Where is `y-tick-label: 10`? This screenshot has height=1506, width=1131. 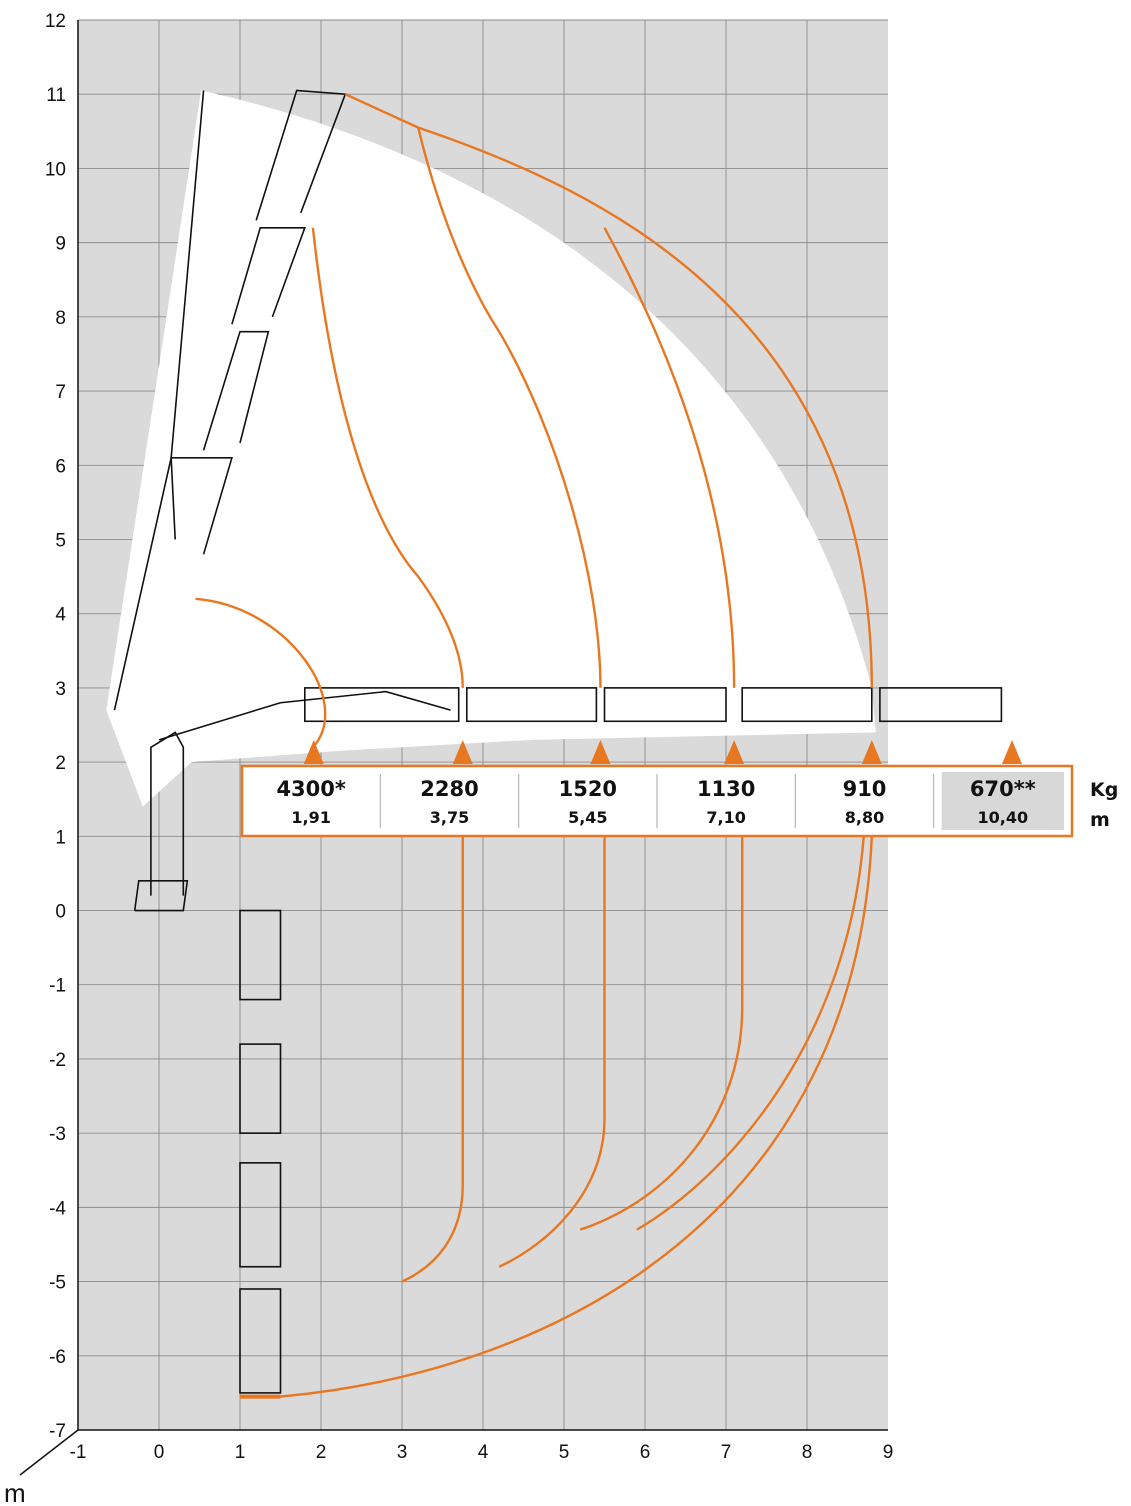 y-tick-label: 10 is located at coordinates (55, 169).